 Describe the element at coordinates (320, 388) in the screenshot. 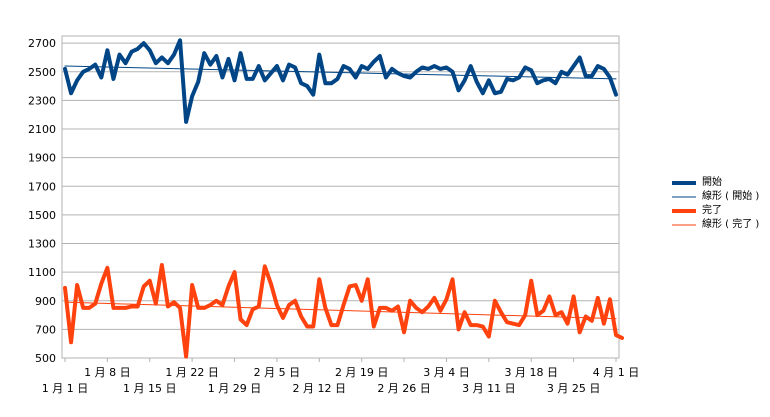

I see `x-tick-label-lower: 2 月 12 日` at that location.